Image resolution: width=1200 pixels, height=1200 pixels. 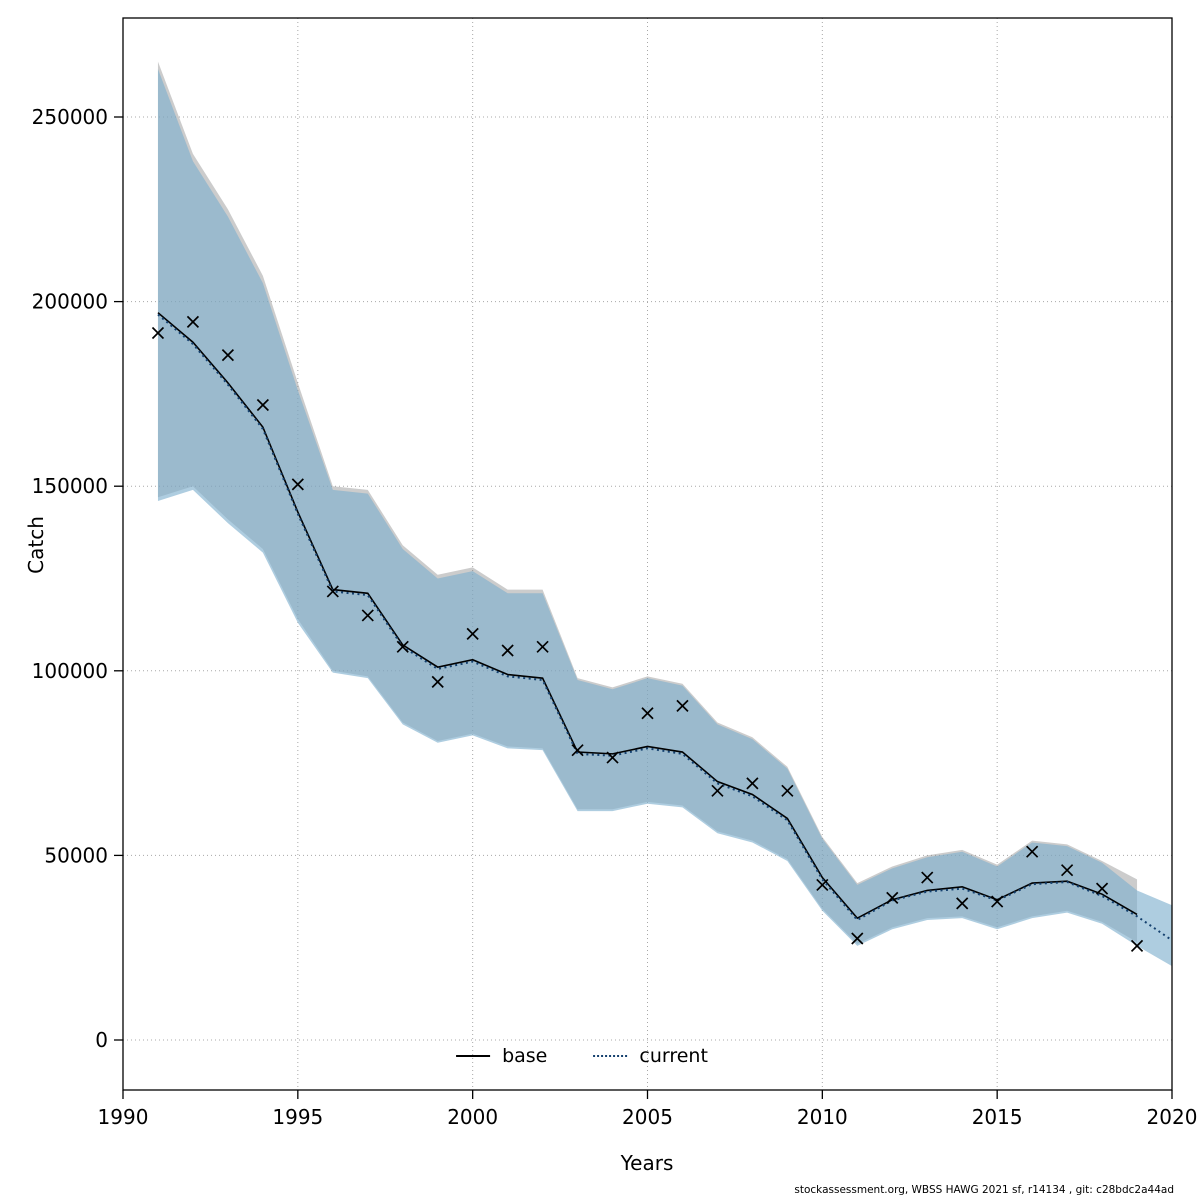 What do you see at coordinates (647, 1117) in the screenshot?
I see `x-tick-label: 2005` at bounding box center [647, 1117].